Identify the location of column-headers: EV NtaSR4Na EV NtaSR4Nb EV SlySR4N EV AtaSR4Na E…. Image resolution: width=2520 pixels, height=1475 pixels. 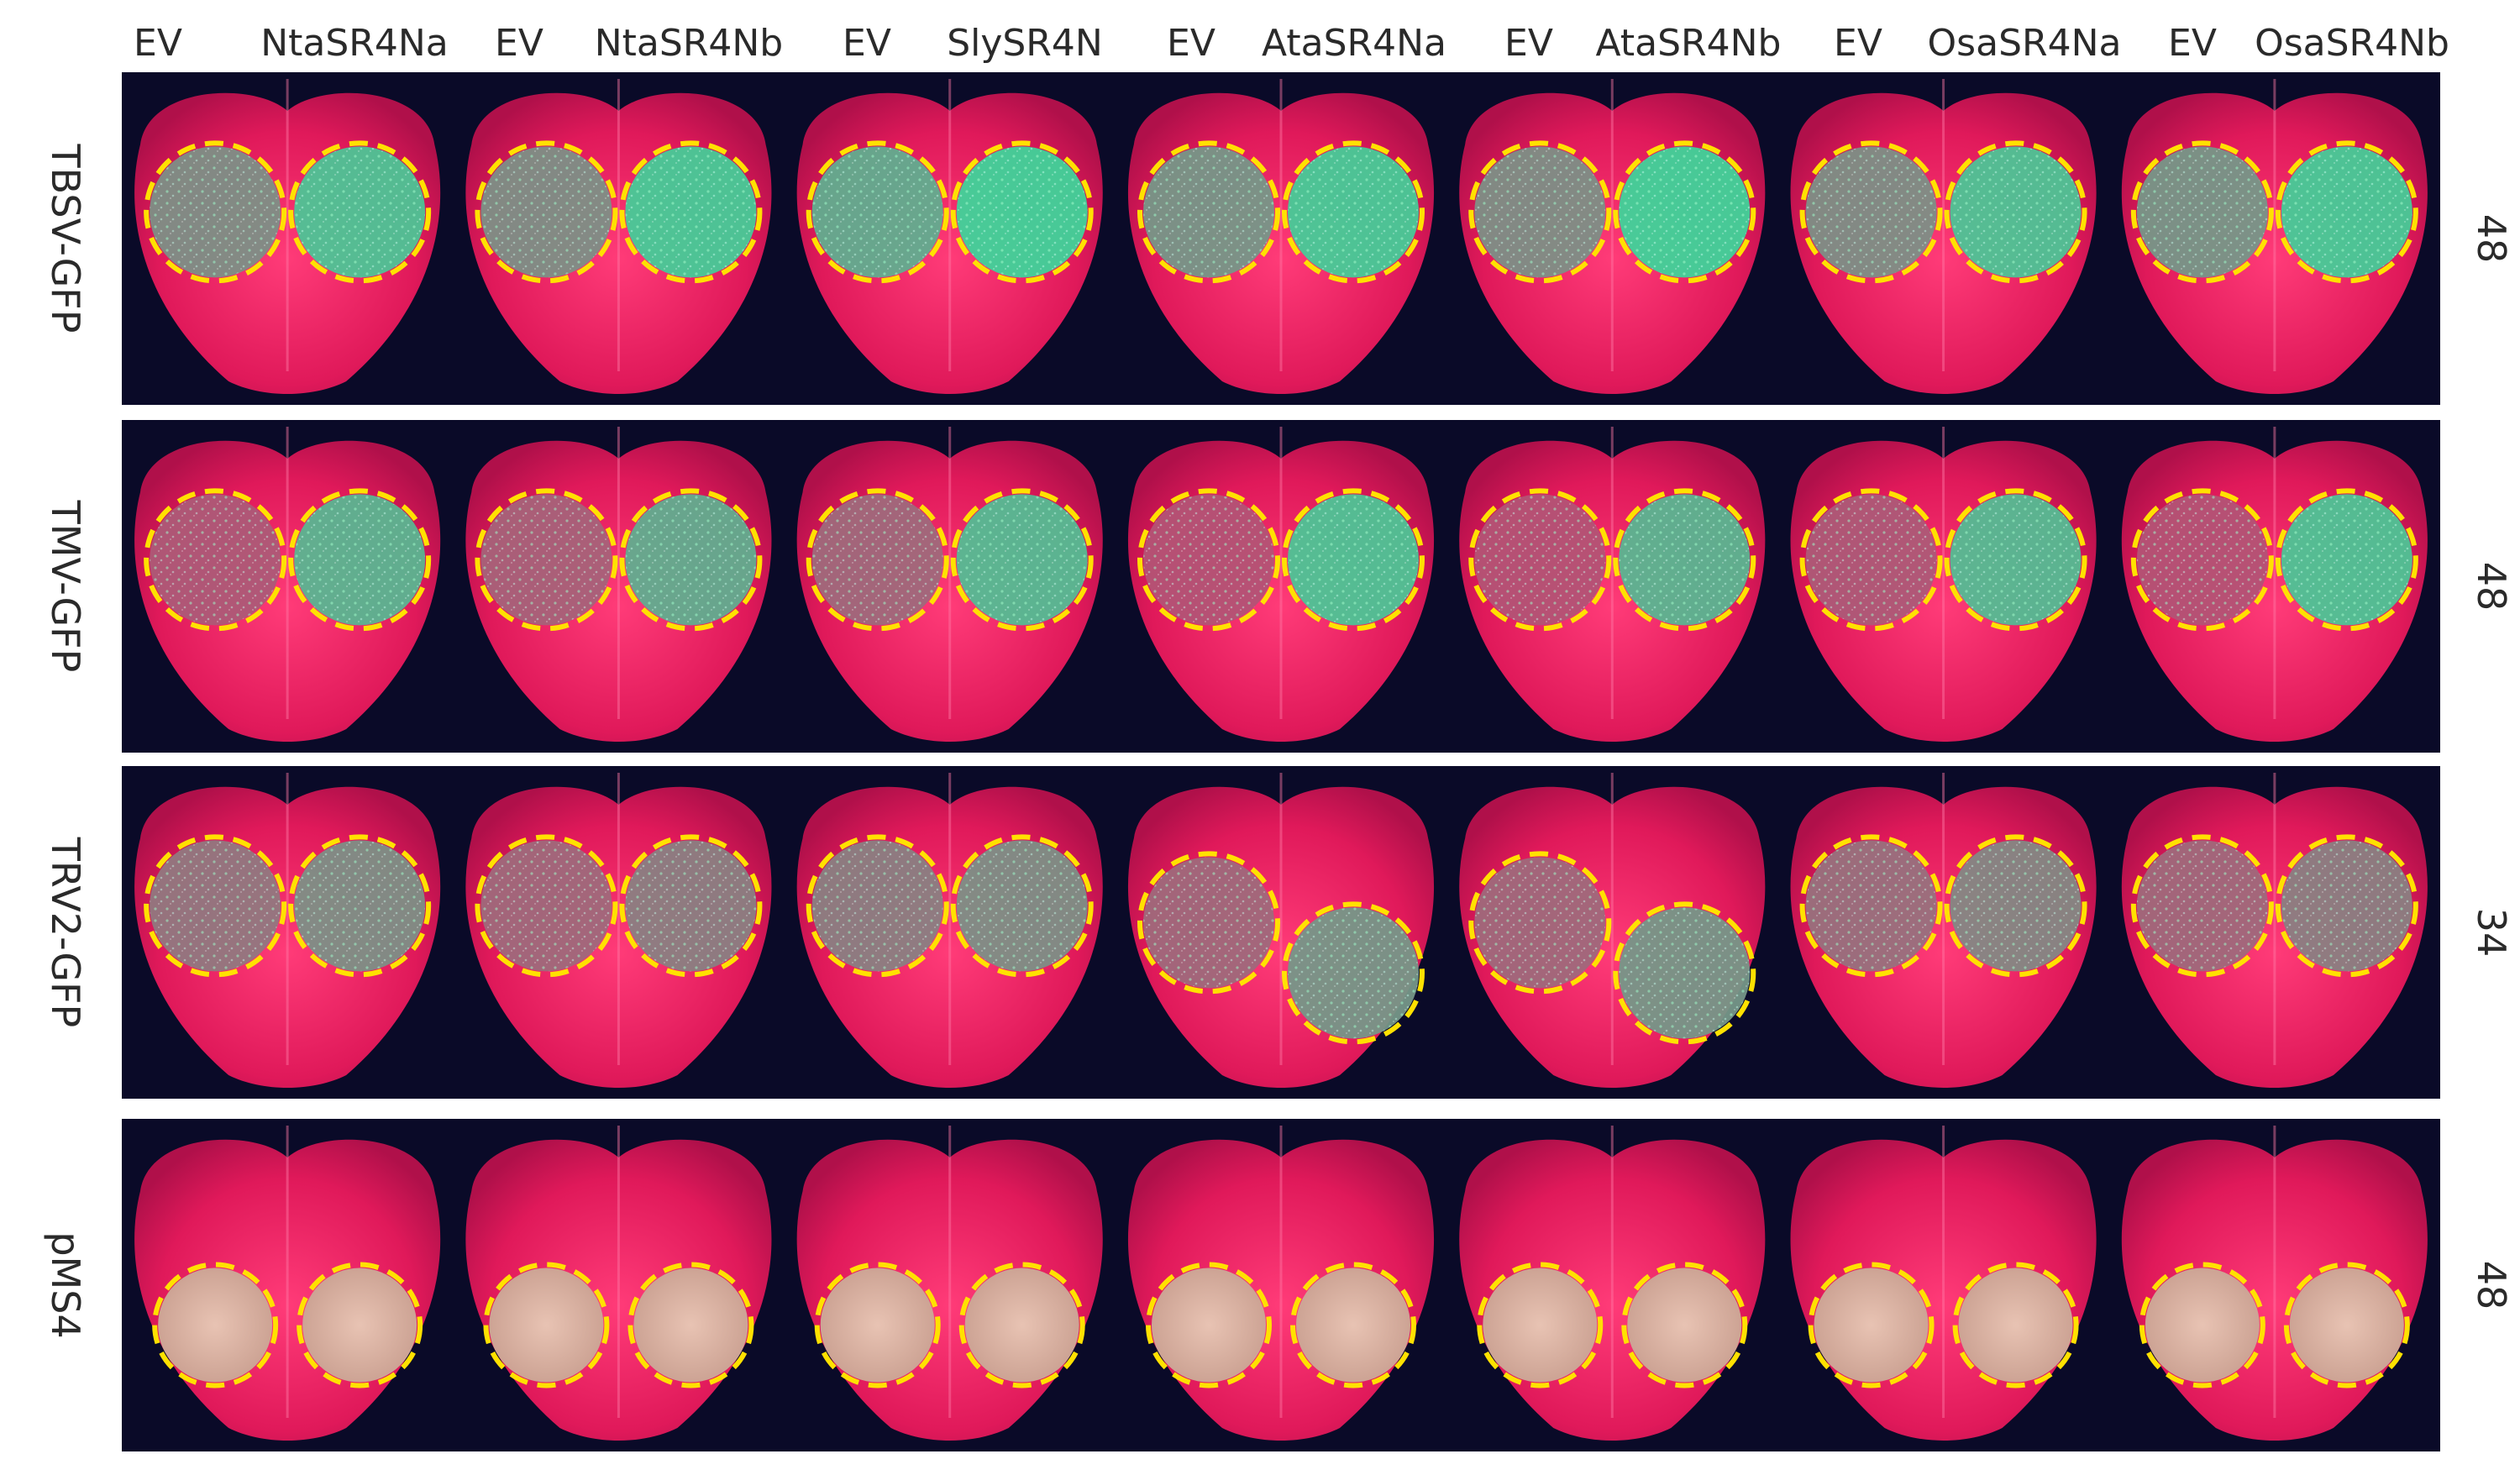
(1291, 44).